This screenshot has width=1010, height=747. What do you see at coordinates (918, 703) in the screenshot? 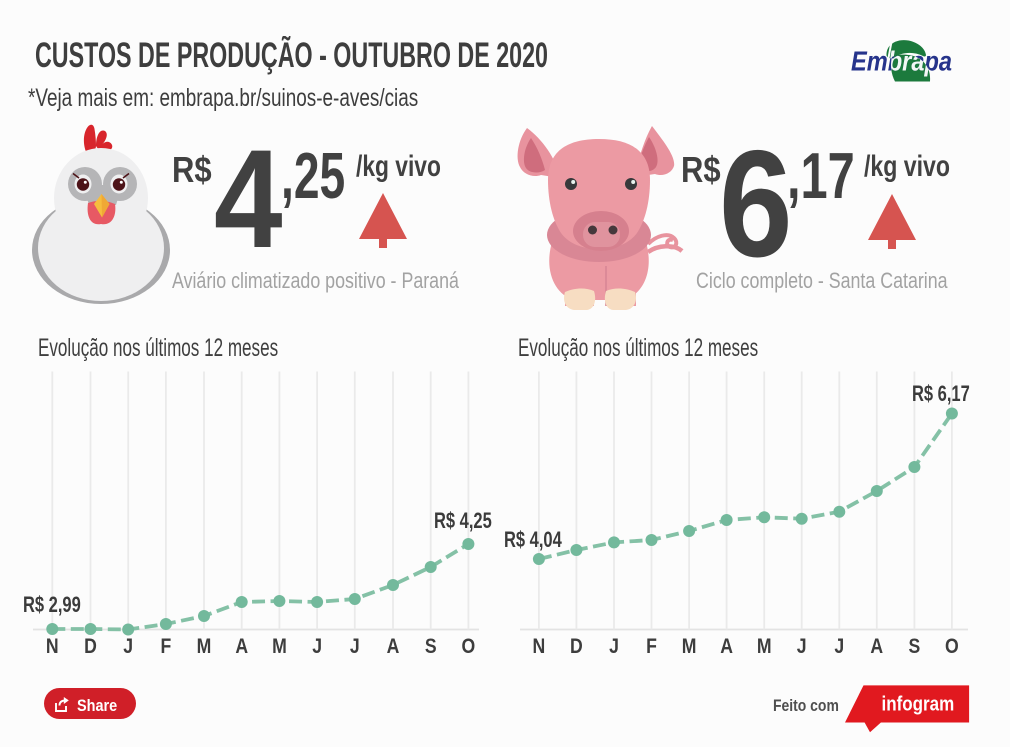
I see `svg-text: infogram` at bounding box center [918, 703].